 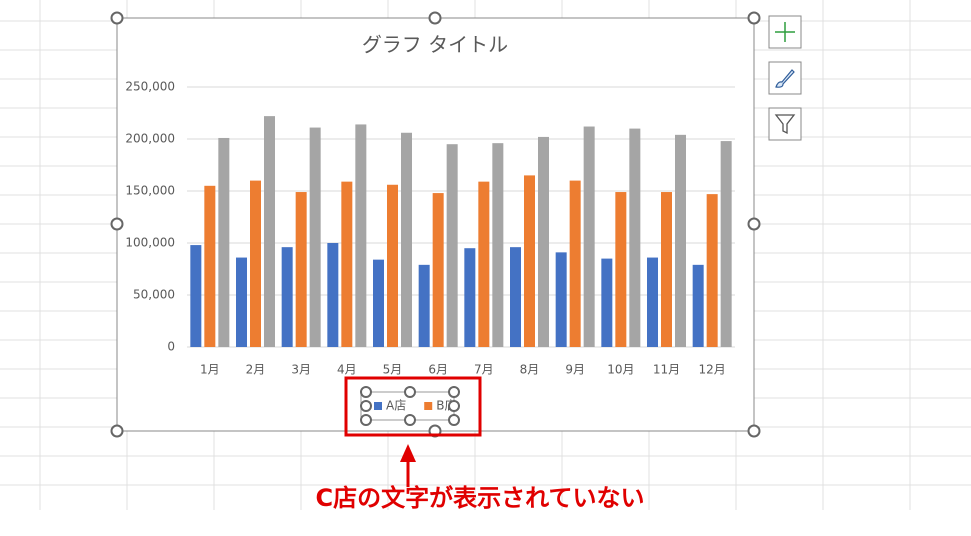 What do you see at coordinates (435, 45) in the screenshot?
I see `chart-title: グラフ タイトル` at bounding box center [435, 45].